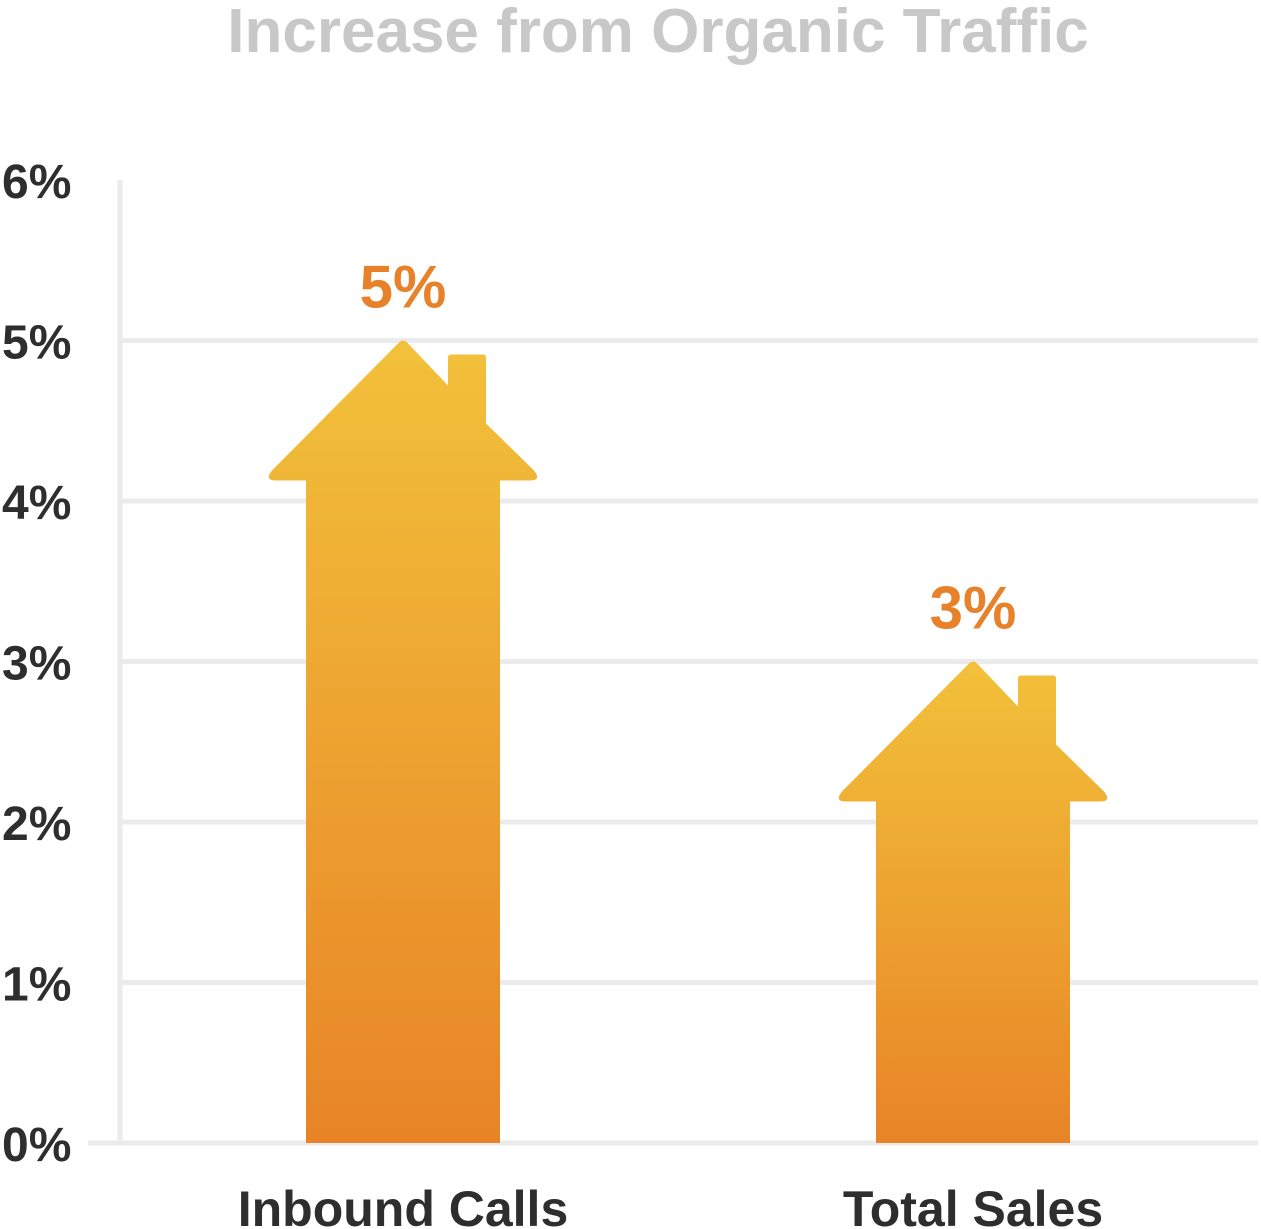  I want to click on bar-inbound-calls, so click(403, 741).